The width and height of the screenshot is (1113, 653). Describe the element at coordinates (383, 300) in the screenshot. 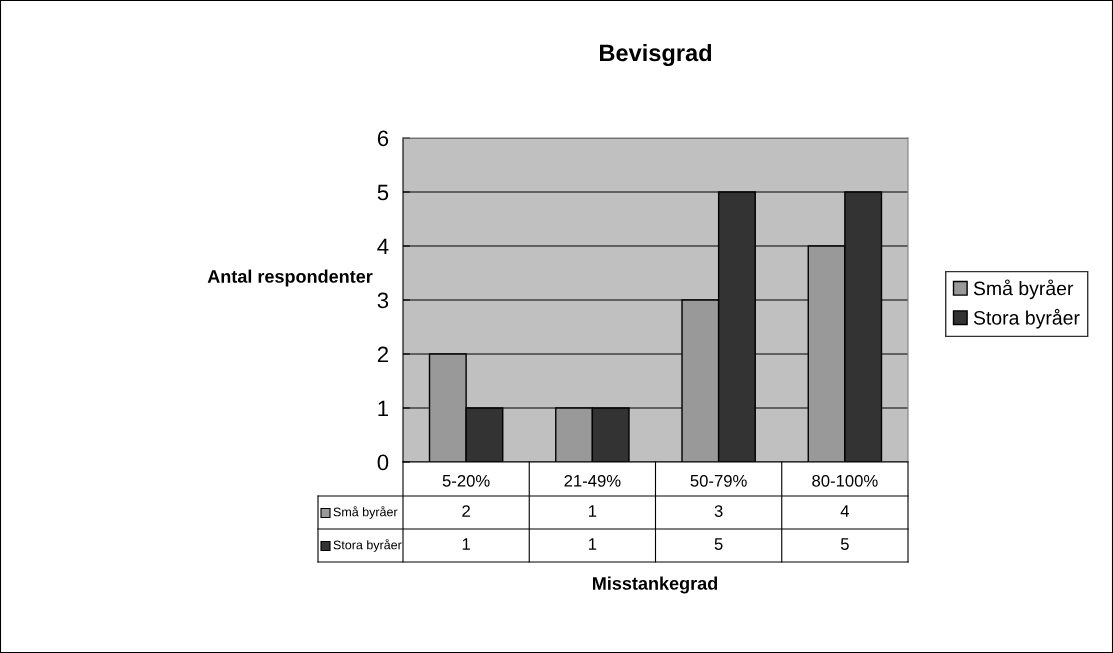

I see `y-tick-label: 3` at that location.